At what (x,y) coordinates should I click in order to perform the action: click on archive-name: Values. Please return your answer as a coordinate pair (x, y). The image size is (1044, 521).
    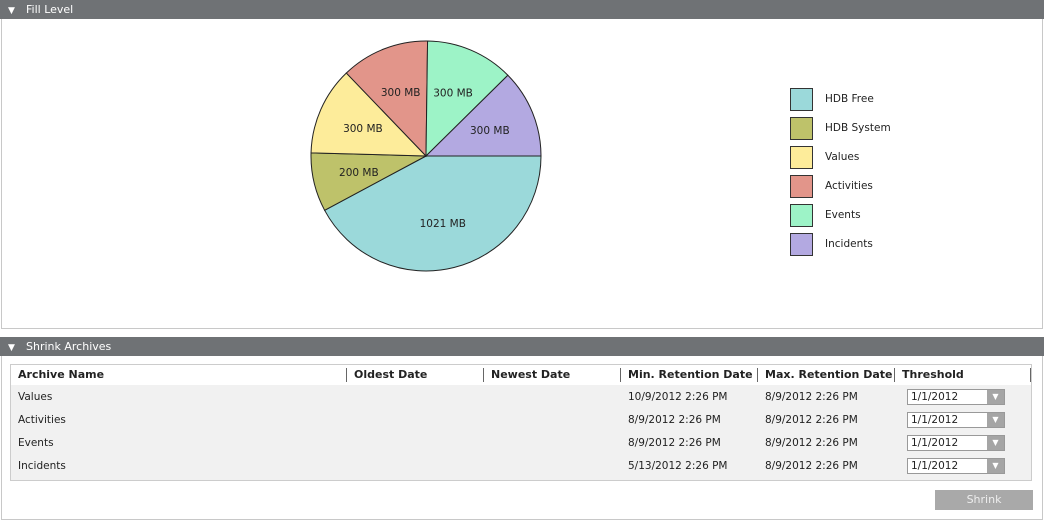
    Looking at the image, I should click on (35, 397).